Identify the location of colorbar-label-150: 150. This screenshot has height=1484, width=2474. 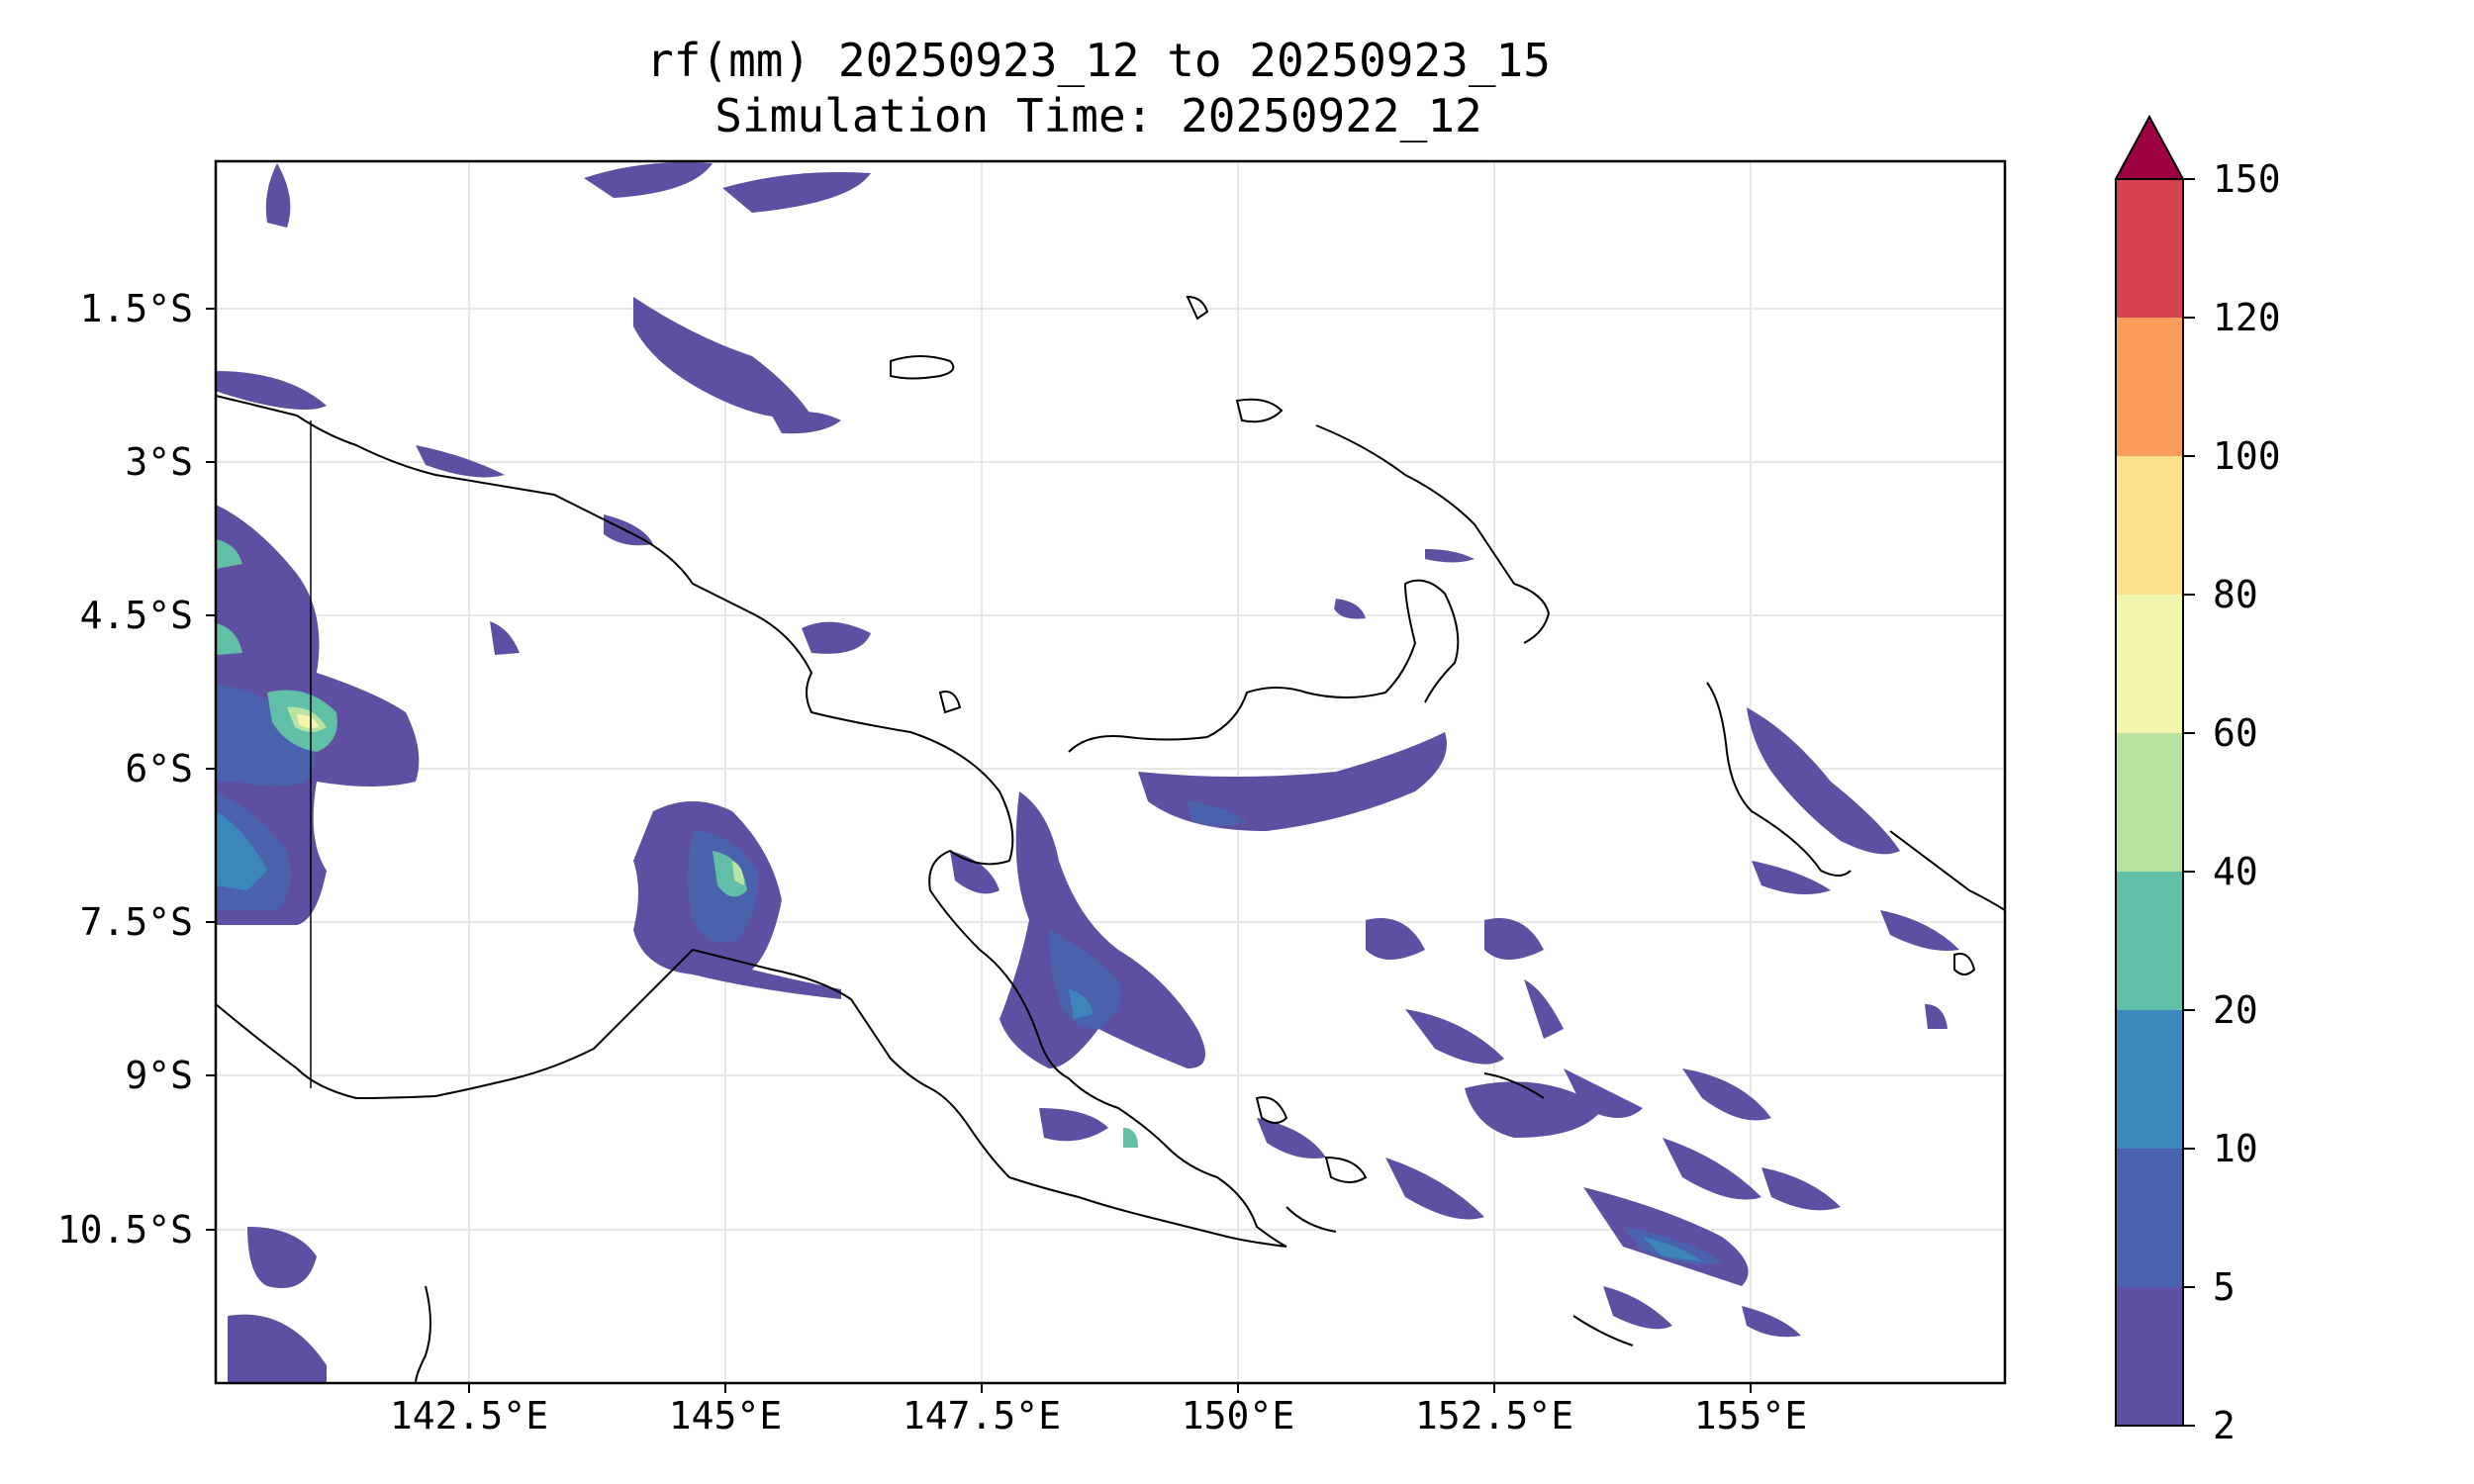
(2247, 179).